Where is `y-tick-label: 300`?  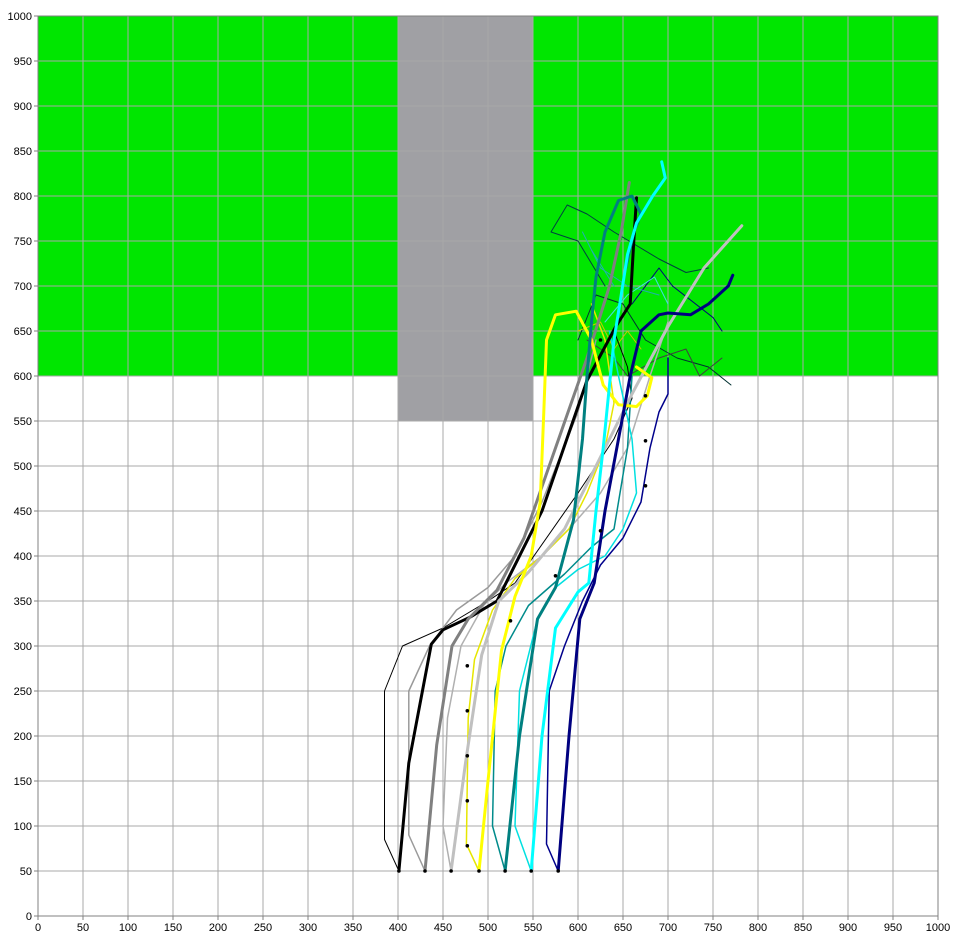 y-tick-label: 300 is located at coordinates (23, 647).